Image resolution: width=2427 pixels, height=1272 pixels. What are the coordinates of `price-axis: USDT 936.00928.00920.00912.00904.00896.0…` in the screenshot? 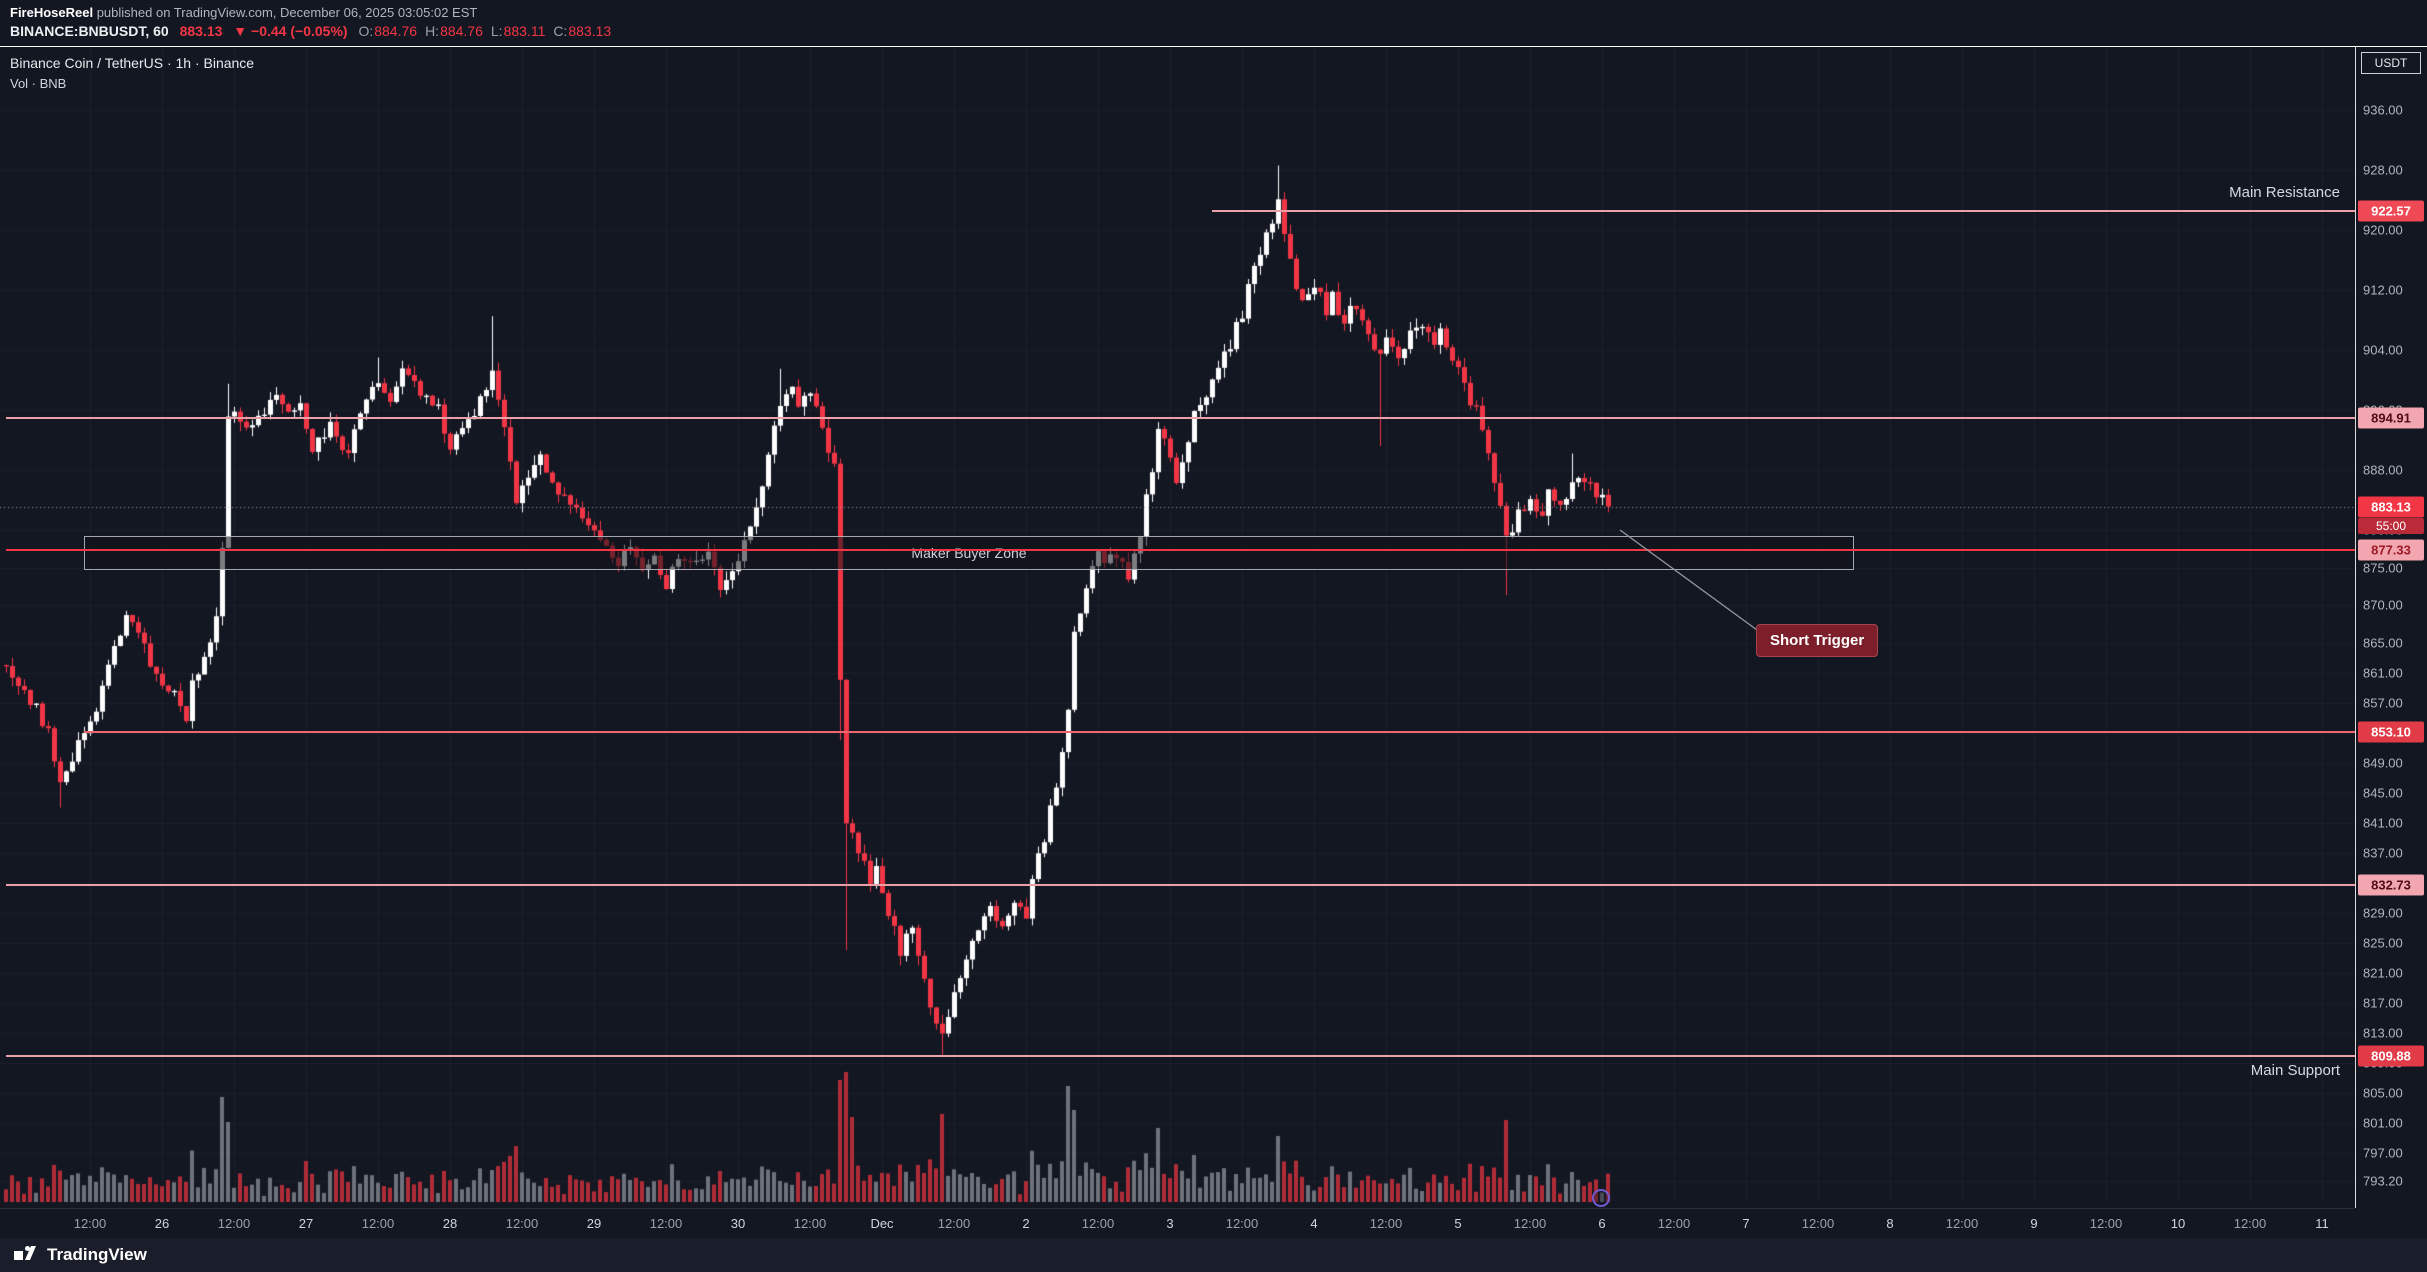 It's located at (2391, 642).